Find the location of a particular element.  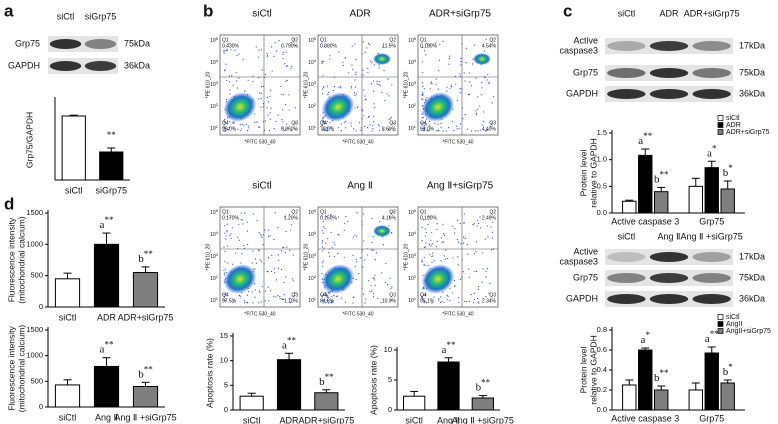

x-tick-label: ADR is located at coordinates (107, 317).